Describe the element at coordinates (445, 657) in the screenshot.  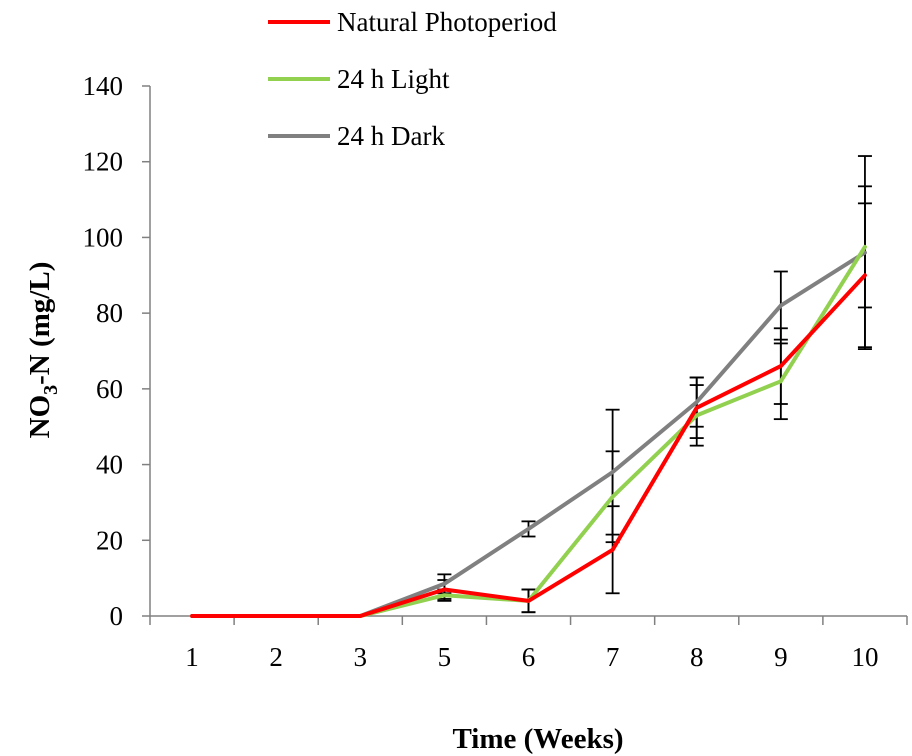
I see `x-tick-label: 5` at that location.